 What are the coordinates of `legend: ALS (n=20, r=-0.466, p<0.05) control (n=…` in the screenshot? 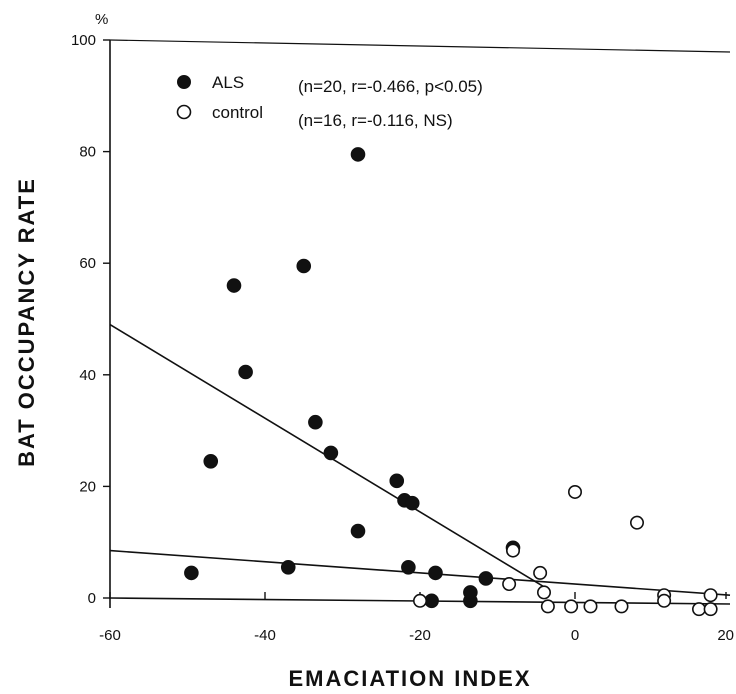 It's located at (329, 101).